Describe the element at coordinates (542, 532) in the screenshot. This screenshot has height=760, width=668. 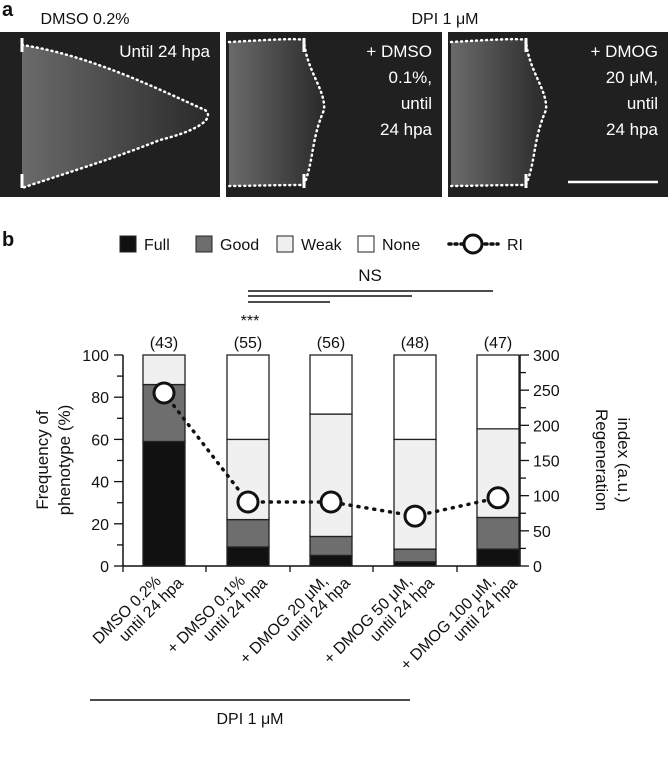
I see `y2-tick-label: 50` at that location.